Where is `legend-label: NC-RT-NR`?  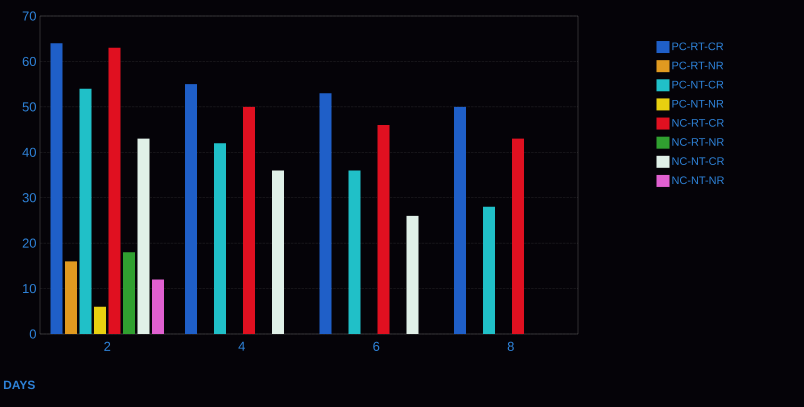
legend-label: NC-RT-NR is located at coordinates (698, 142).